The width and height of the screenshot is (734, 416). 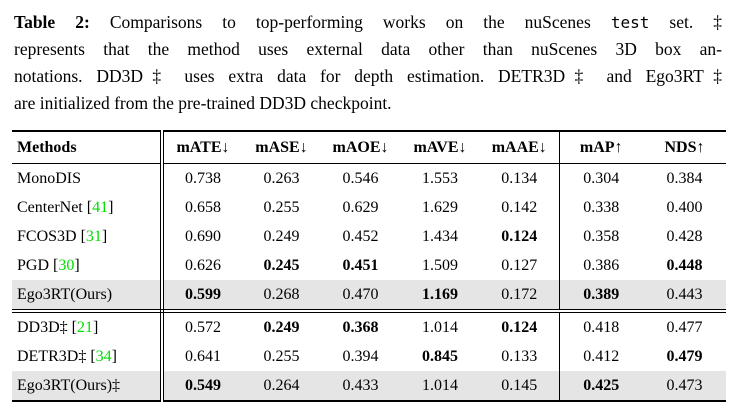 What do you see at coordinates (684, 385) in the screenshot?
I see `value-cell: 0.473` at bounding box center [684, 385].